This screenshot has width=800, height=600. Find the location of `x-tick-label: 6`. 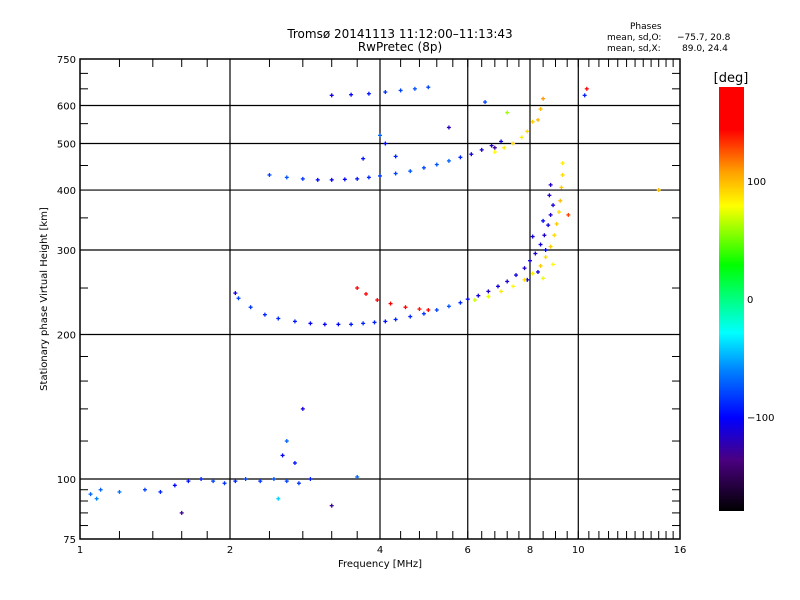

x-tick-label: 6 is located at coordinates (468, 550).